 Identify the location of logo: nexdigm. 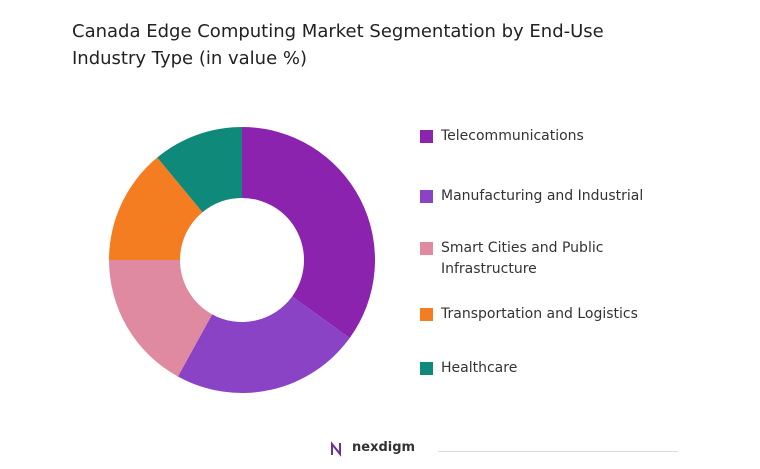
(384, 447).